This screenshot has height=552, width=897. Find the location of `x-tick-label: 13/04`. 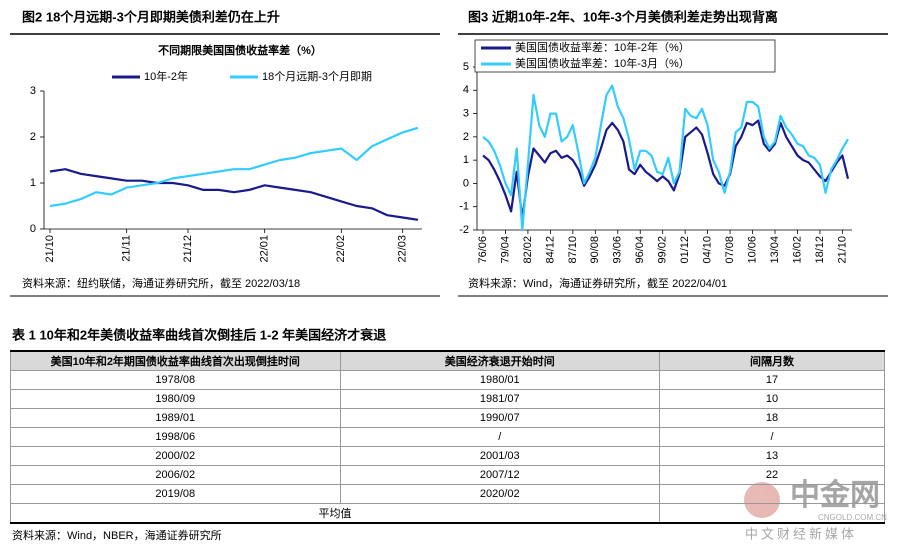

x-tick-label: 13/04 is located at coordinates (775, 250).